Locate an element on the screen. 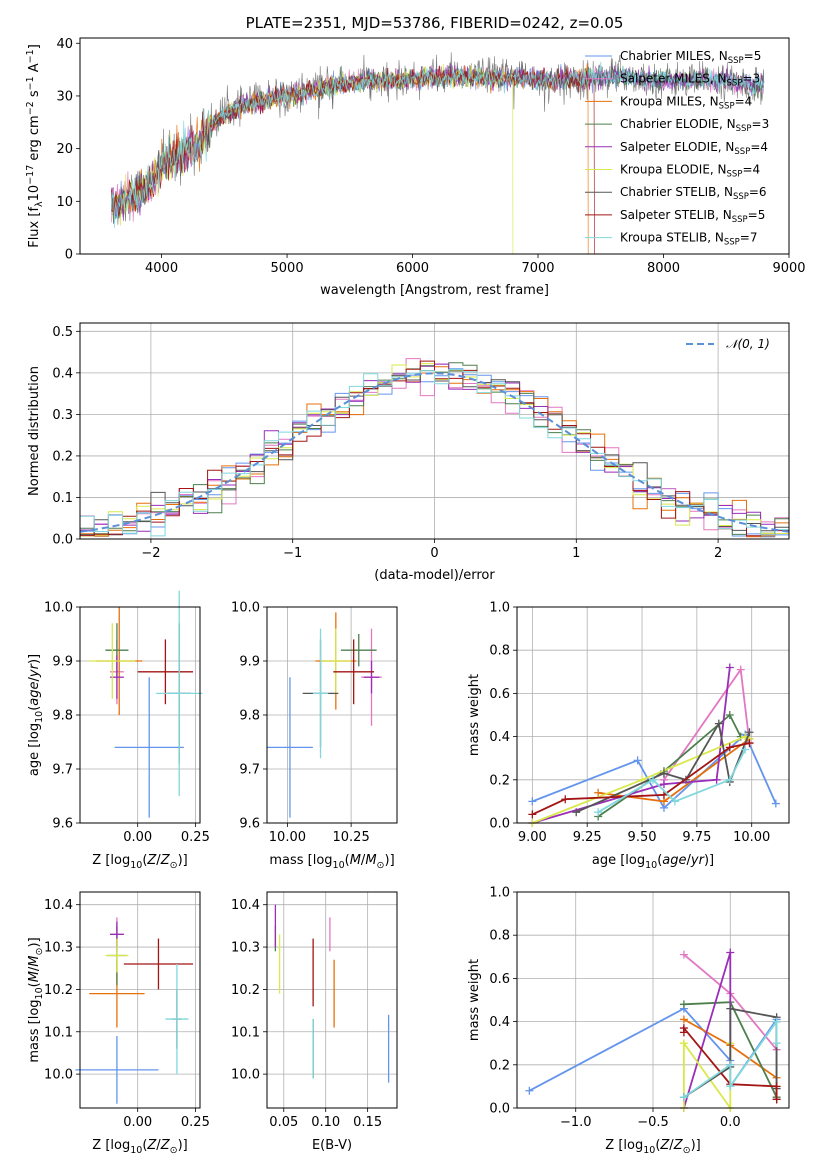 This screenshot has width=819, height=1170. residuals-x-label: (data-model)/error is located at coordinates (434, 575).